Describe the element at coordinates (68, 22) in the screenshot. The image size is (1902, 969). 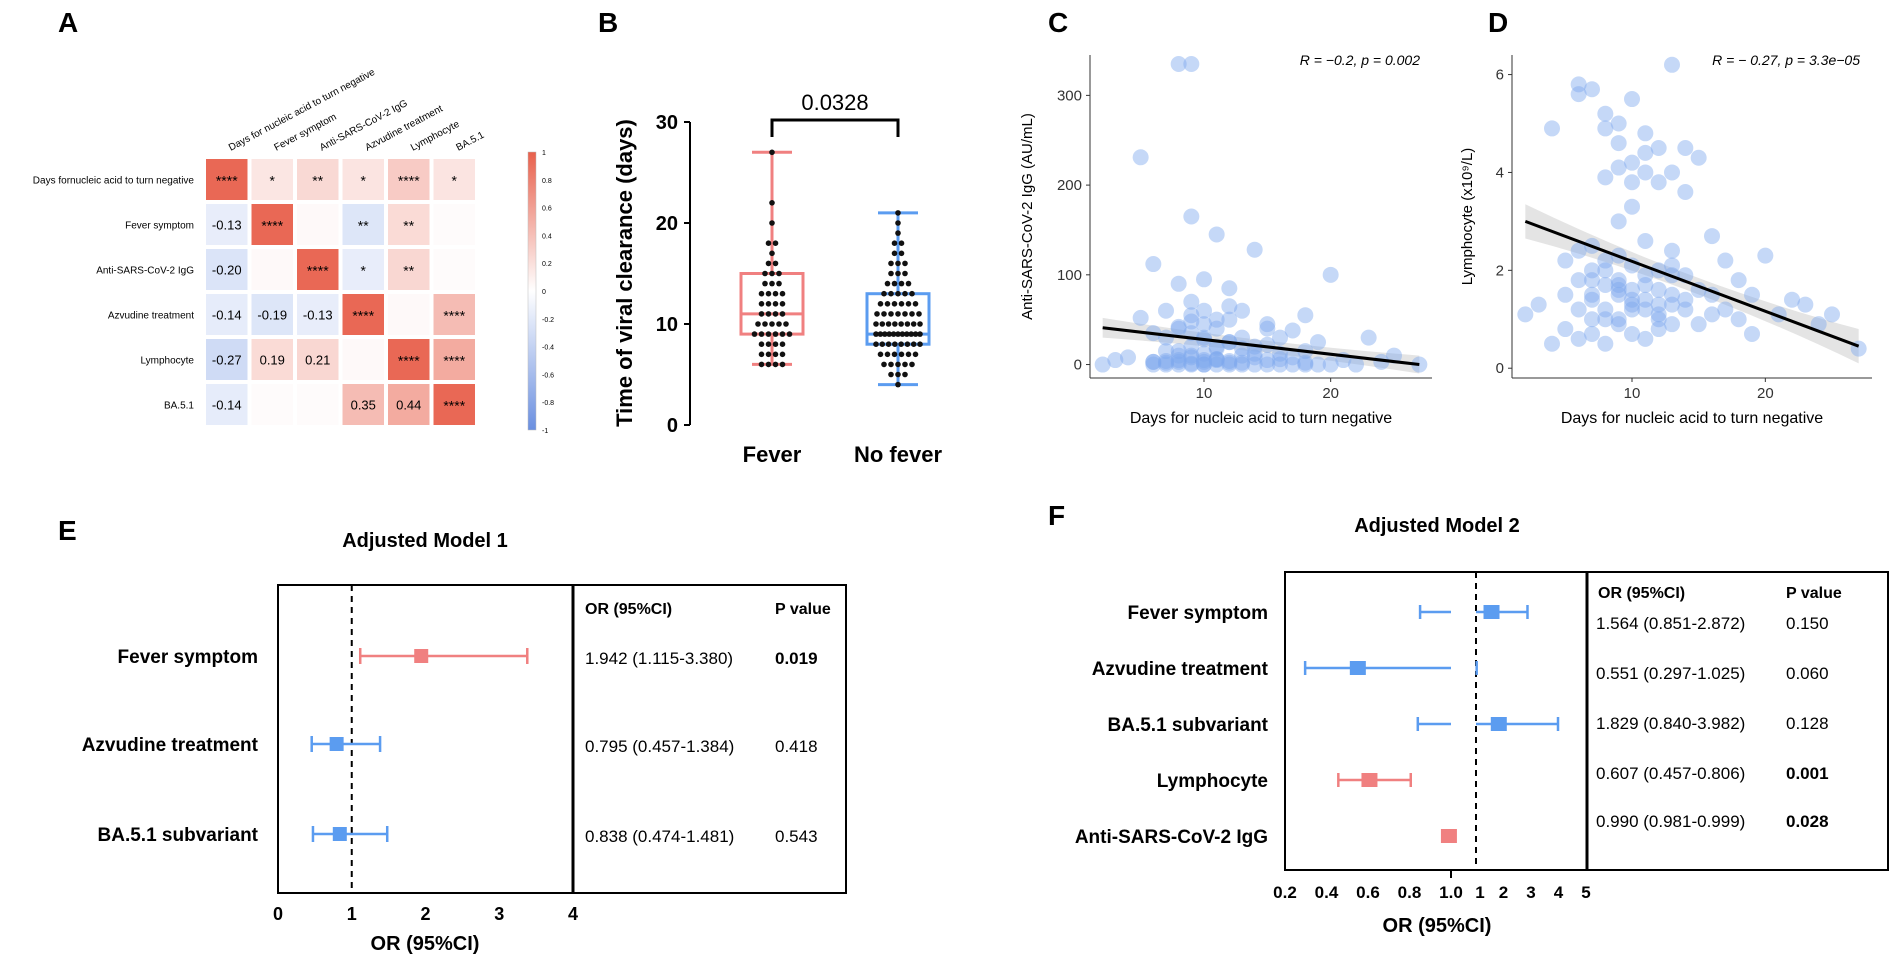
I see `panel-letter-a: A` at that location.